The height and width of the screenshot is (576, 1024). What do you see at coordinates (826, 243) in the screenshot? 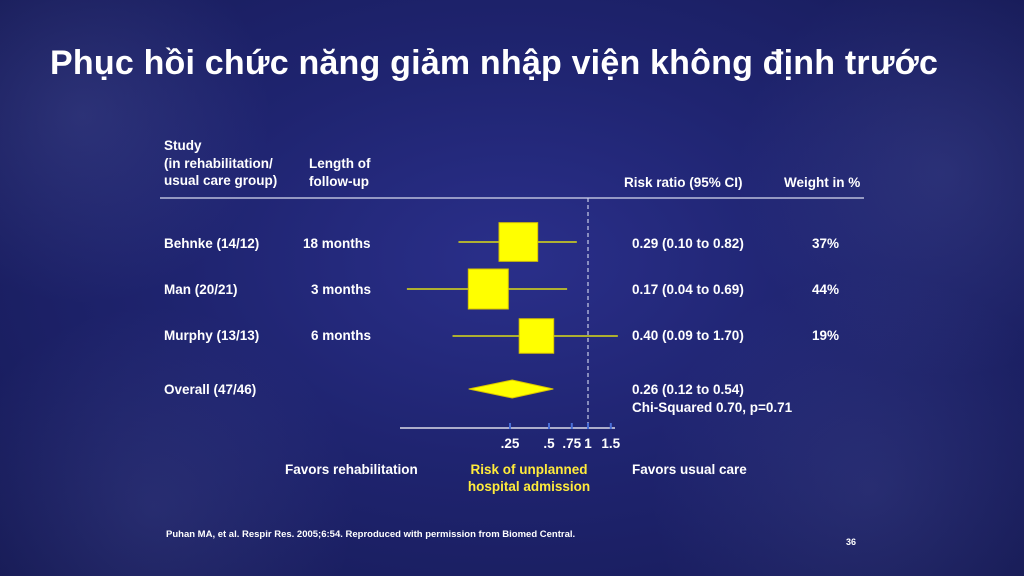
I see `row-weight: 37%` at bounding box center [826, 243].